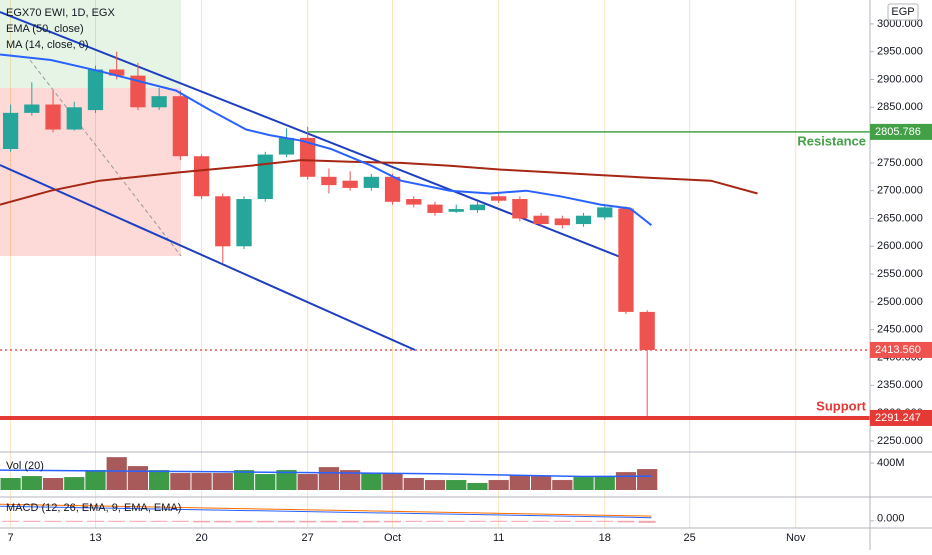 Image resolution: width=932 pixels, height=555 pixels. I want to click on long-position-stop, so click(90, 172).